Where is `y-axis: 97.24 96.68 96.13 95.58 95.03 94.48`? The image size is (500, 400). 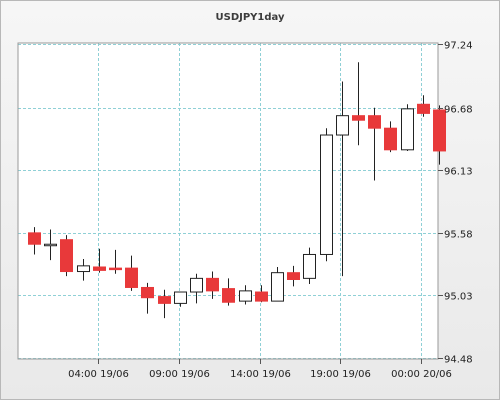 y-axis: 97.24 96.68 96.13 95.58 95.03 94.48 is located at coordinates (455, 203).